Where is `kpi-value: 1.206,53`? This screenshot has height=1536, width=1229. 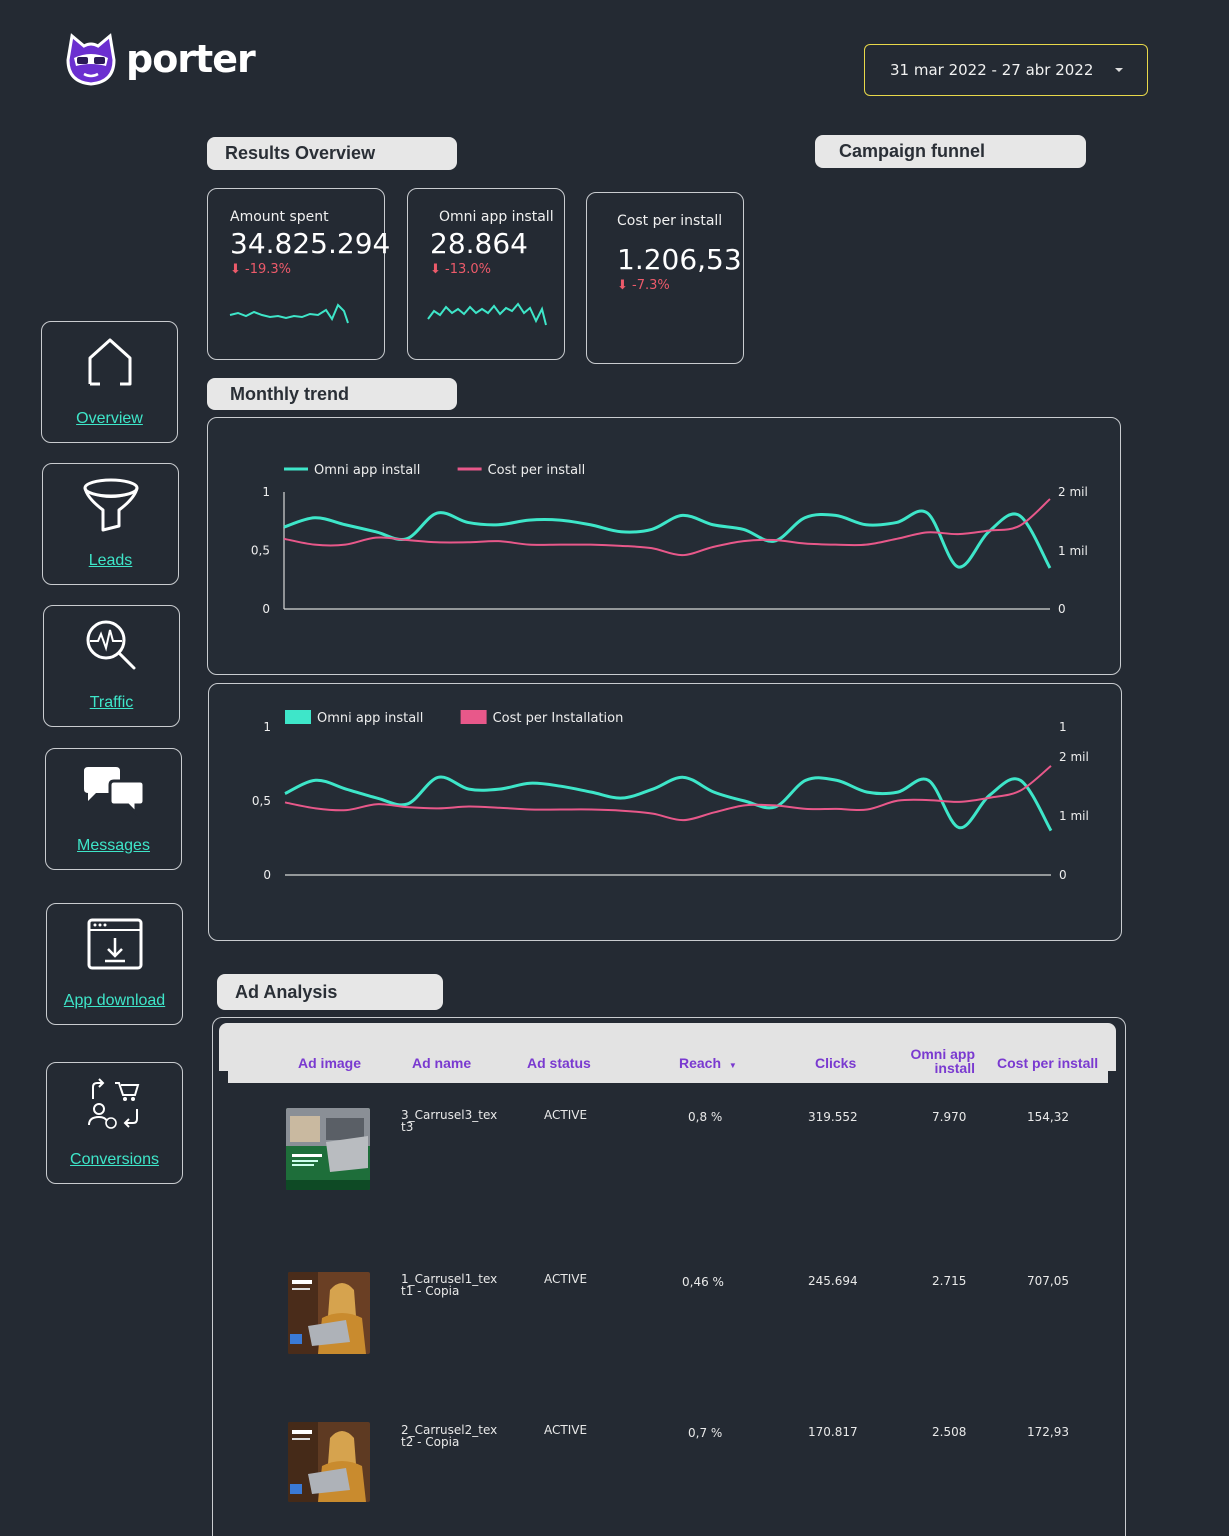 kpi-value: 1.206,53 is located at coordinates (679, 259).